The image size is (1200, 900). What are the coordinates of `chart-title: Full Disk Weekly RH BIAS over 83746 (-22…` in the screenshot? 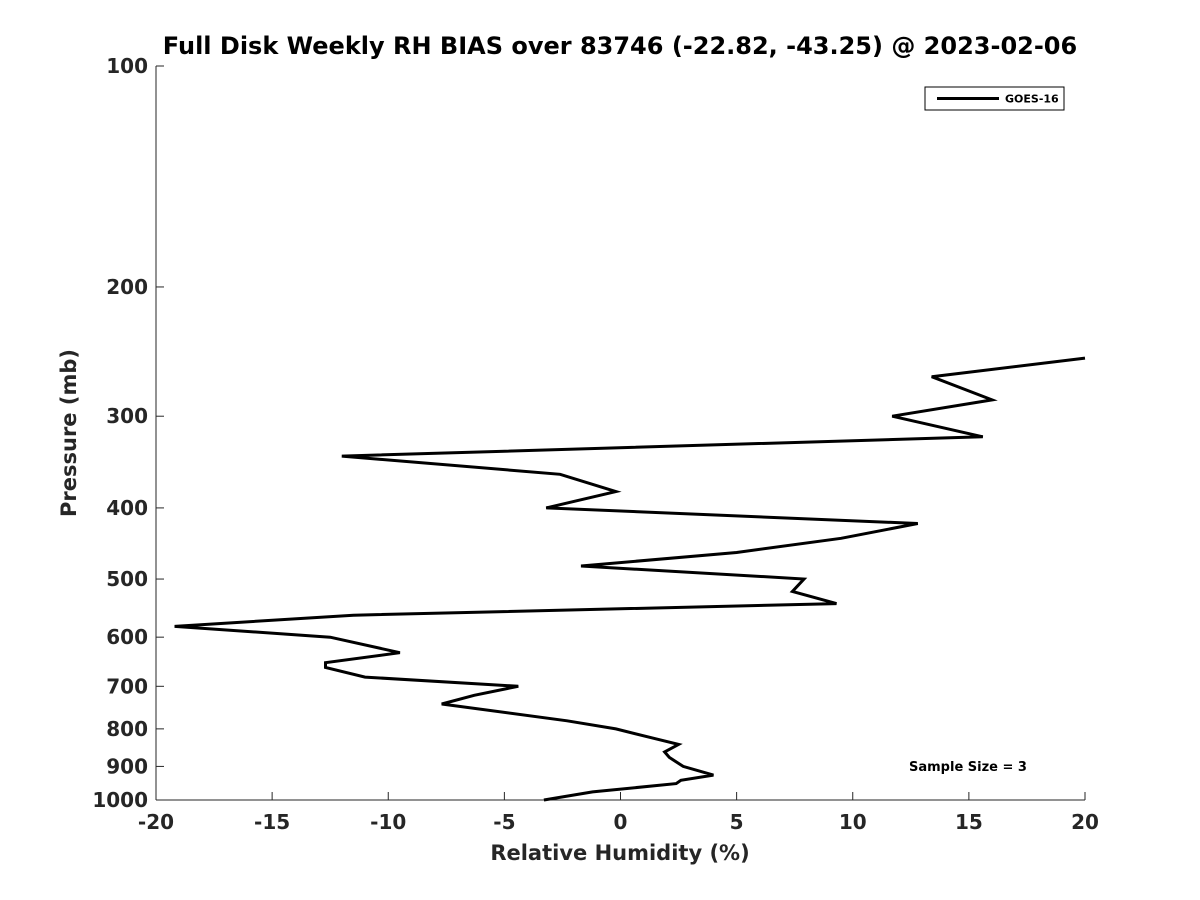 It's located at (620, 46).